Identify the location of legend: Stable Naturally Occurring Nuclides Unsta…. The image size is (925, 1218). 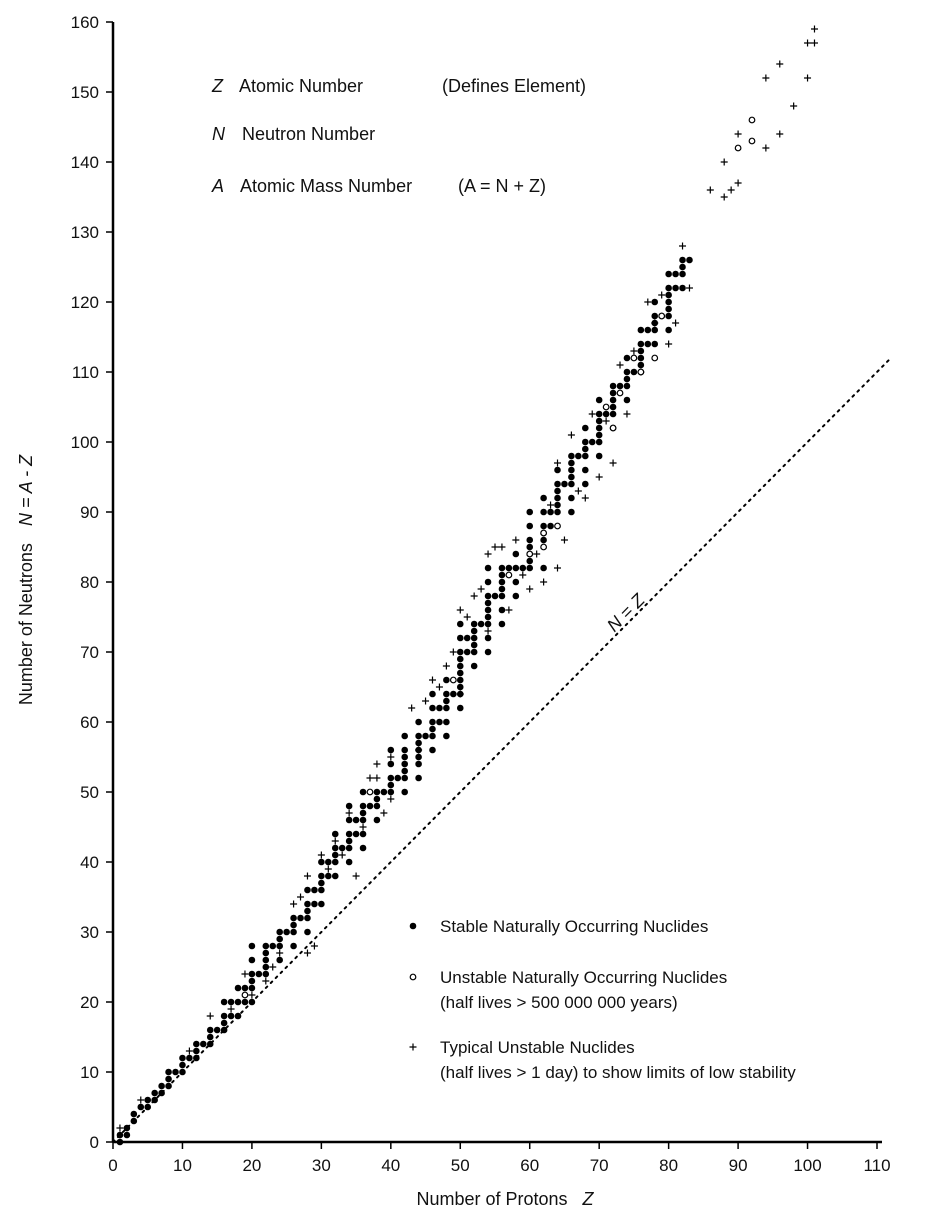
(602, 999).